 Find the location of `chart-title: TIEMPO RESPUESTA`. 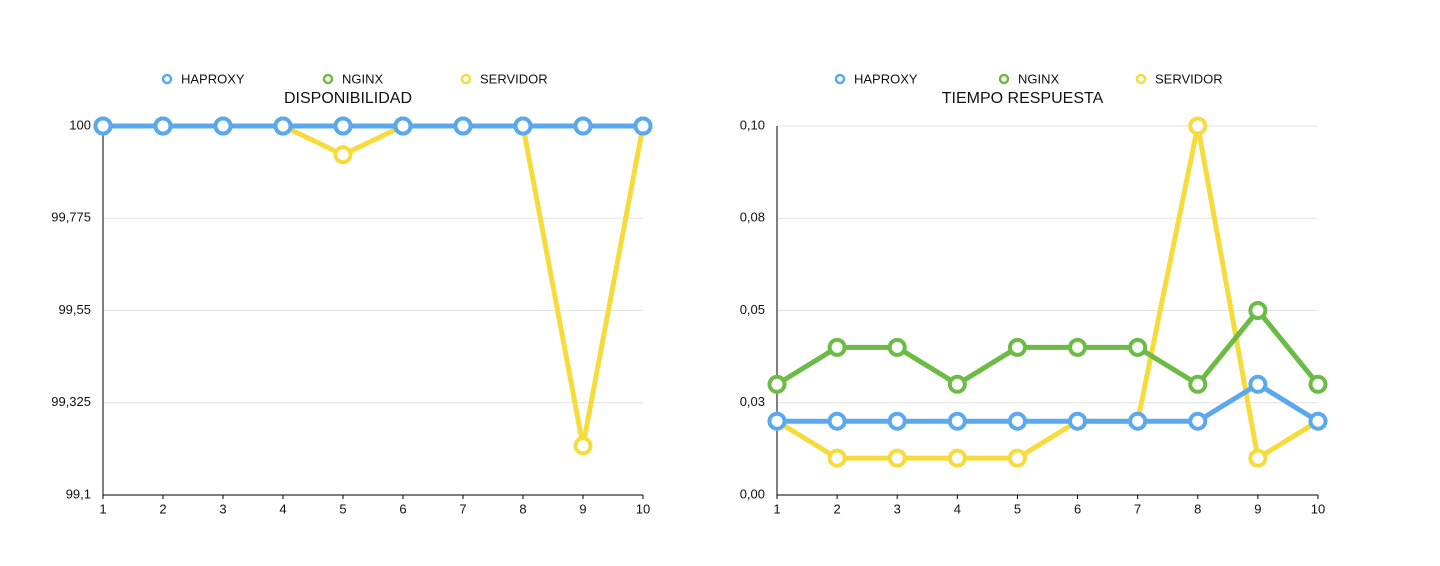

chart-title: TIEMPO RESPUESTA is located at coordinates (1023, 98).